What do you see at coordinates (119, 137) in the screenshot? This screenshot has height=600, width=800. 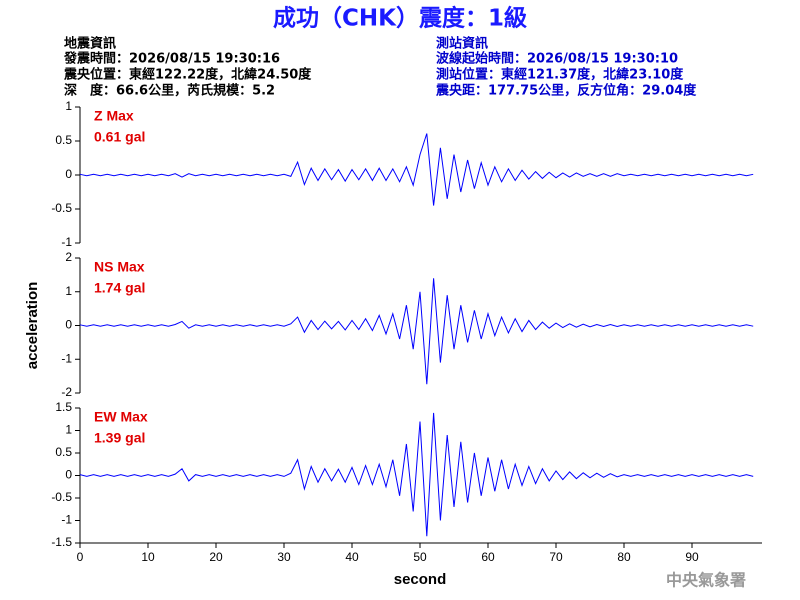 I see `max-annotation: 0.61 gal` at bounding box center [119, 137].